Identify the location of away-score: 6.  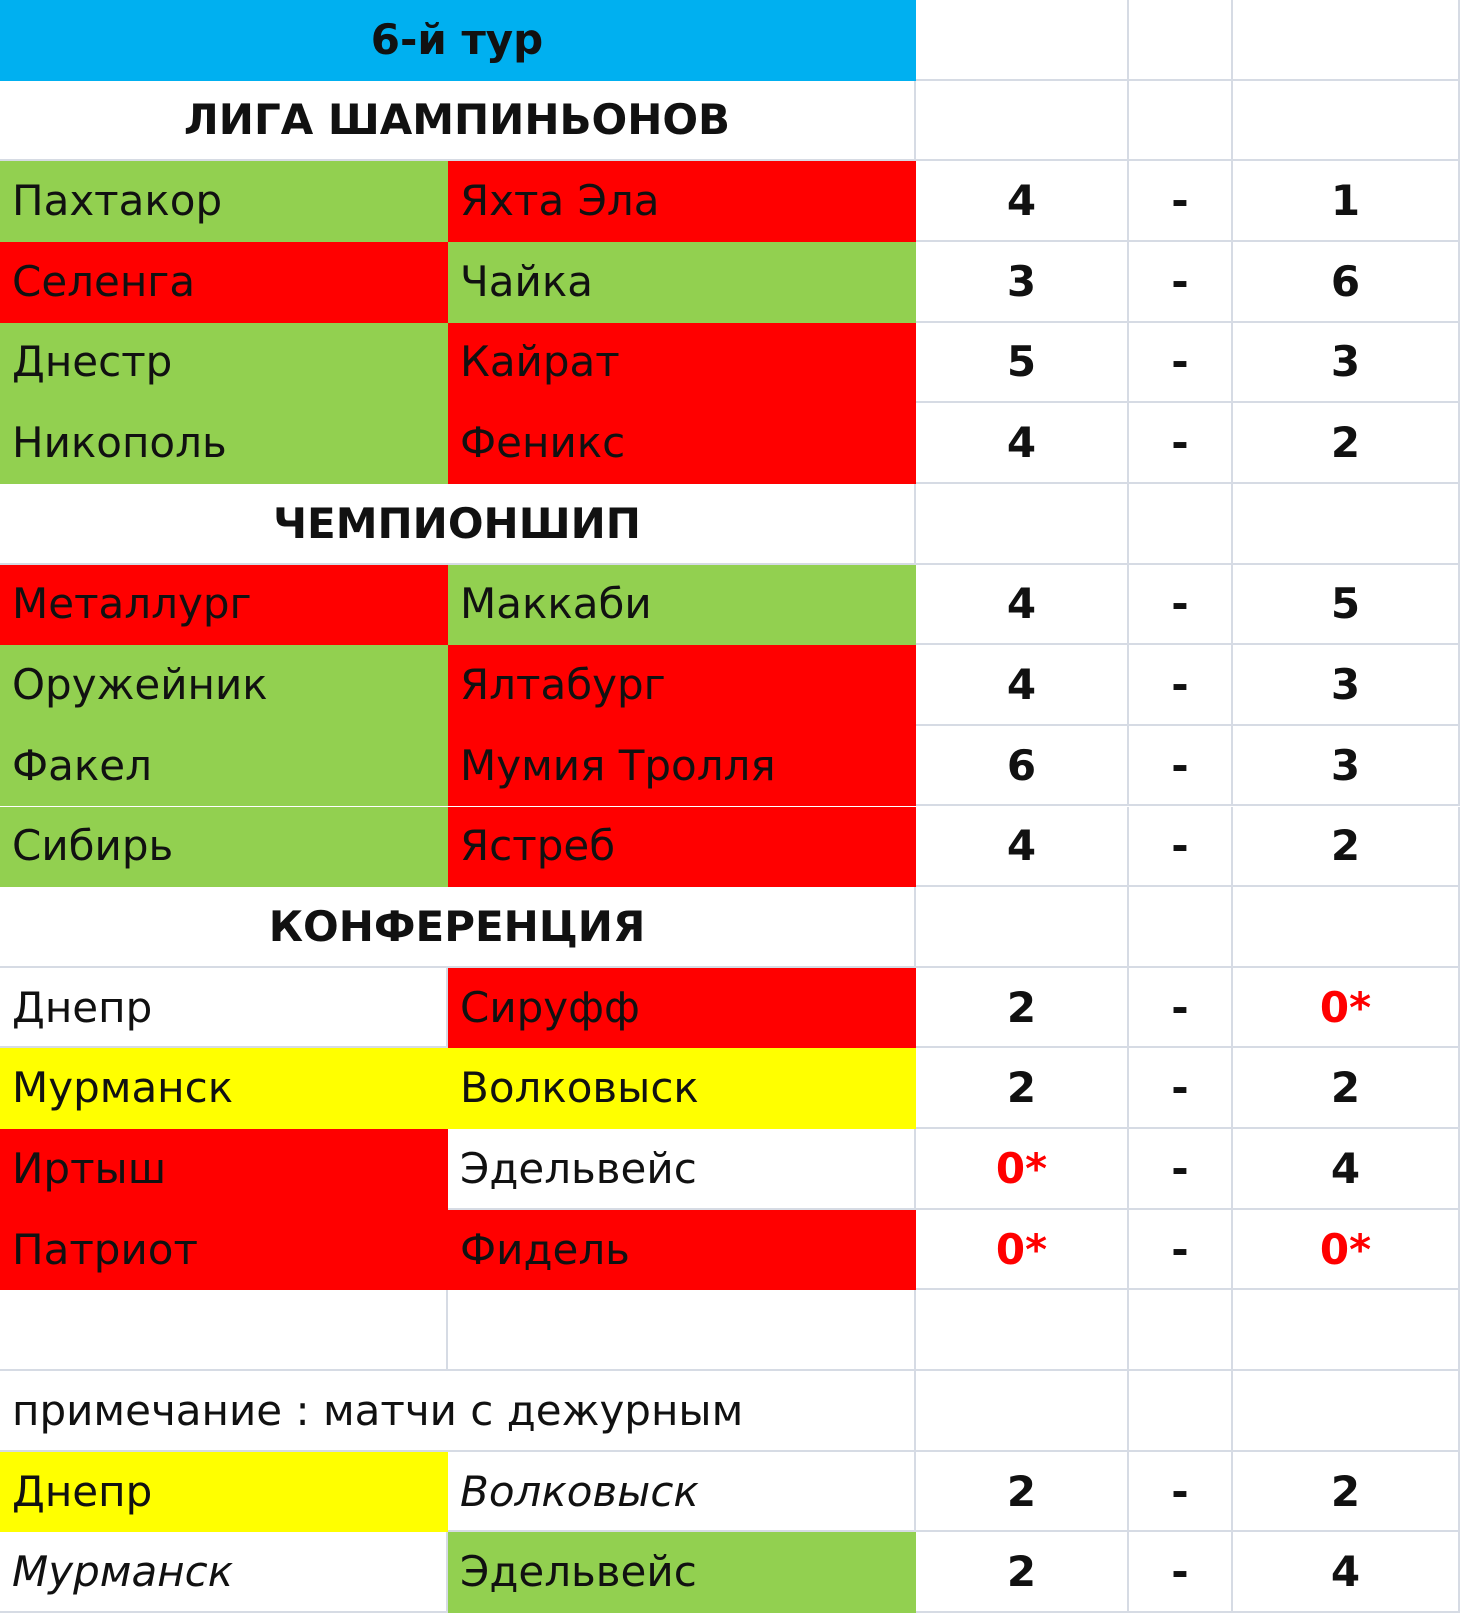
(1346, 282).